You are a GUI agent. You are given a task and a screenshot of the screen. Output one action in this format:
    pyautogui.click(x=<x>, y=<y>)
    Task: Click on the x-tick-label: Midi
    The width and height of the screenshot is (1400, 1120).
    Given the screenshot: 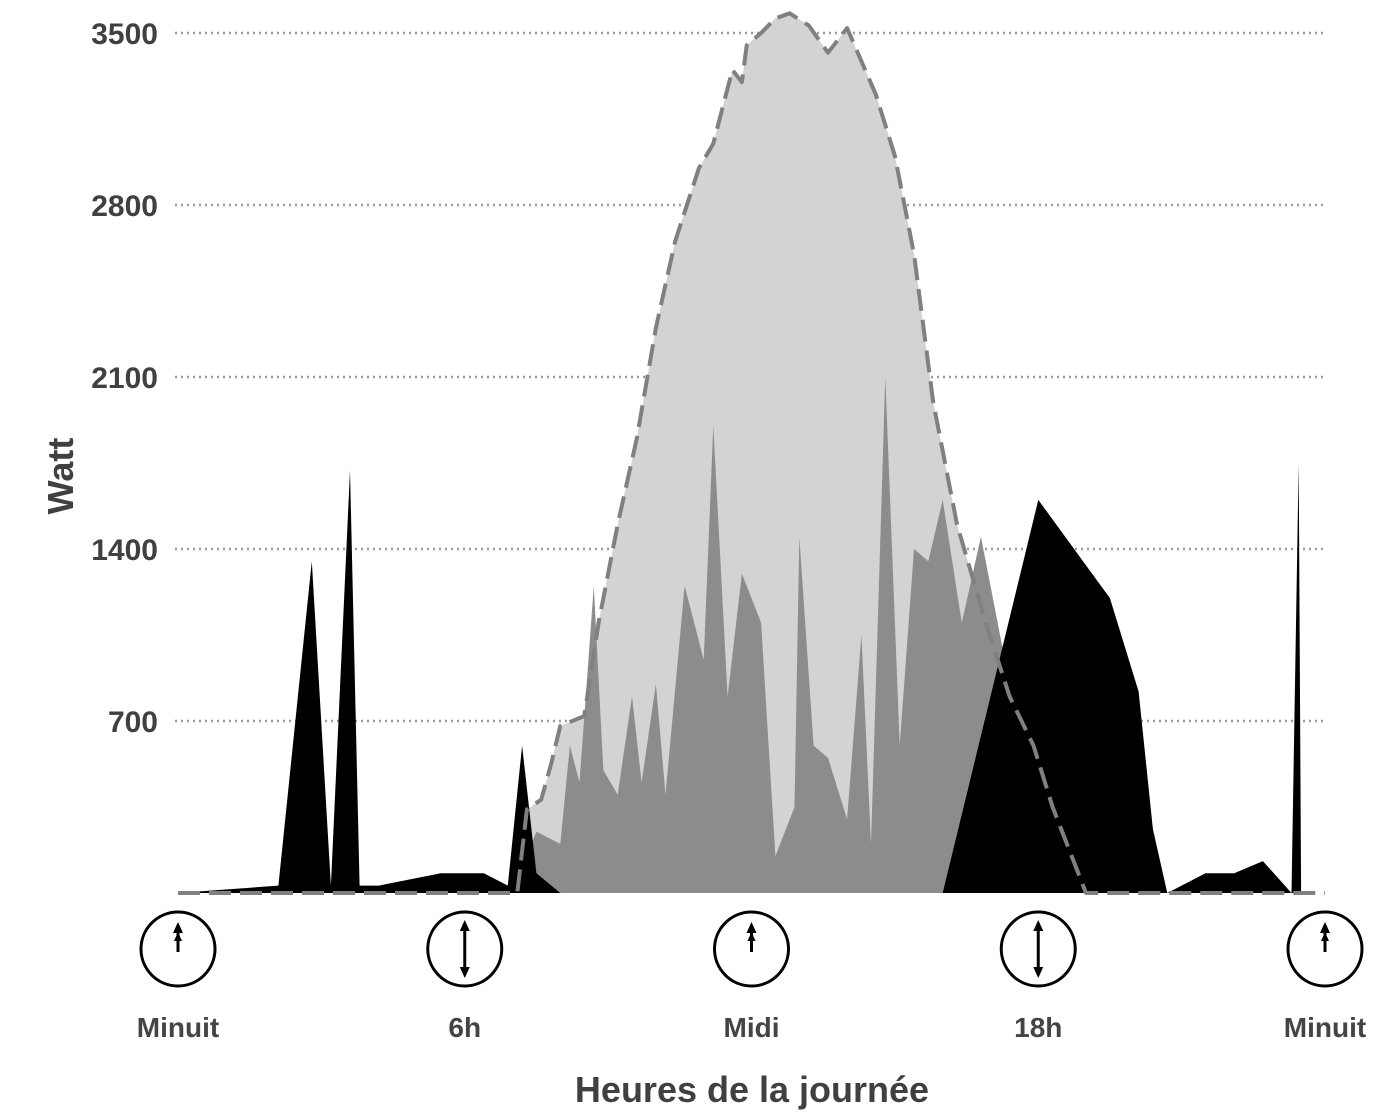 What is the action you would take?
    pyautogui.click(x=752, y=1027)
    